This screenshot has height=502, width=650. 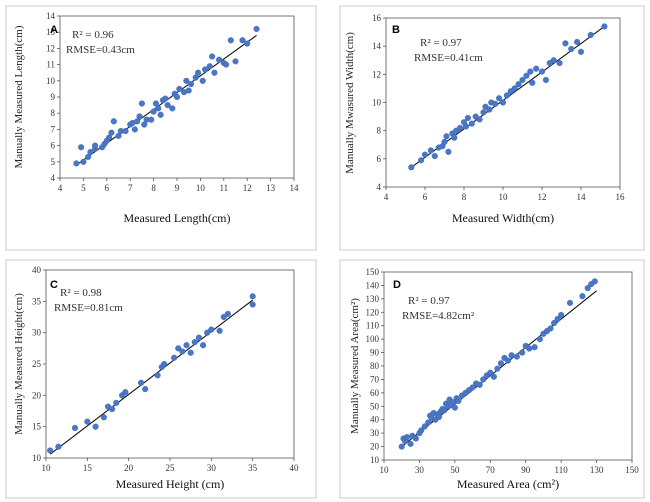 What do you see at coordinates (621, 197) in the screenshot?
I see `x-tick-label: 16` at bounding box center [621, 197].